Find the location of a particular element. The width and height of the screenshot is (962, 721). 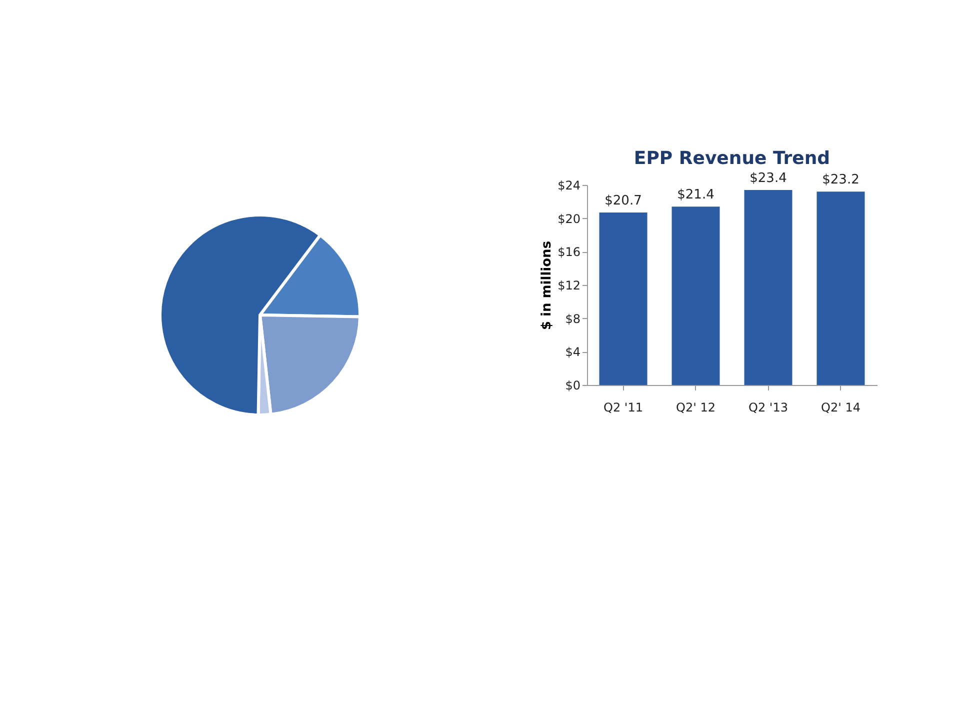

x-tick-label: Q2 '11 is located at coordinates (623, 407).